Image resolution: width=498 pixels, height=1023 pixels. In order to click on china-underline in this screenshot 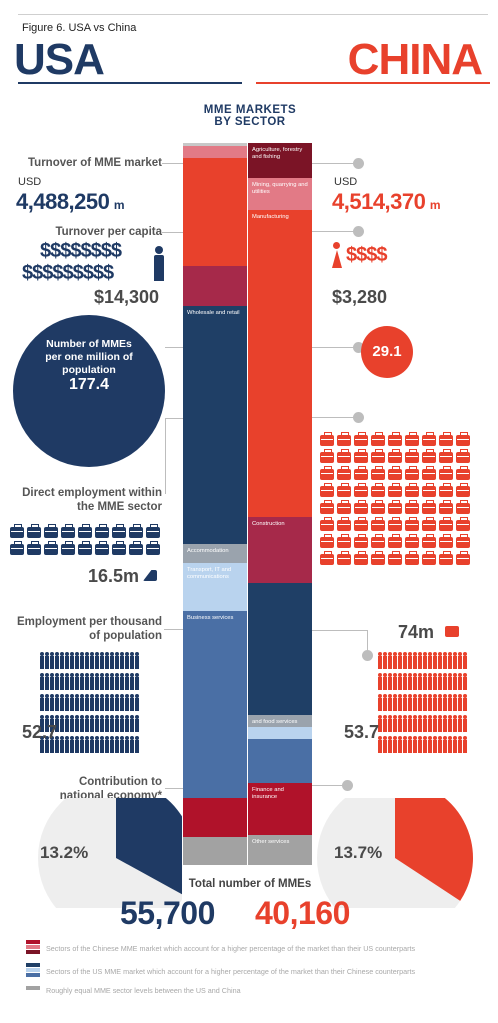, I will do `click(373, 83)`.